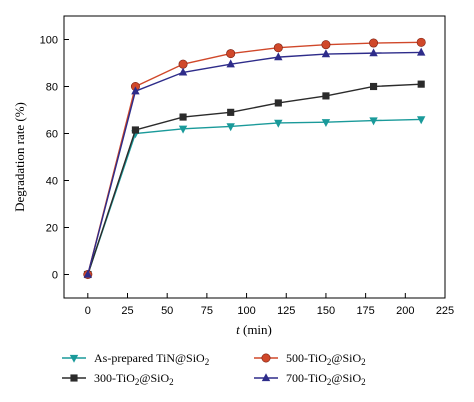  What do you see at coordinates (326, 311) in the screenshot?
I see `x-tick-label: 150` at bounding box center [326, 311].